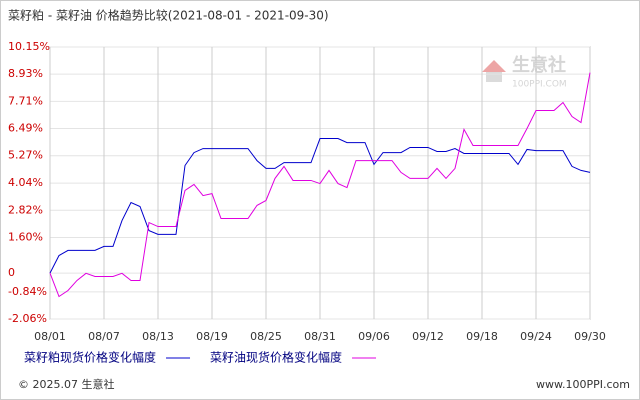 The image size is (640, 400). I want to click on y-tick-label: 2.82%, so click(25, 209).